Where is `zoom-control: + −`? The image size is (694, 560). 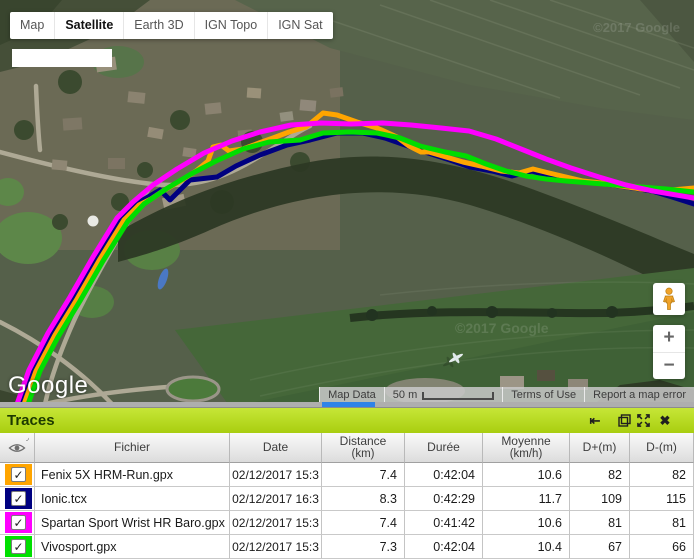
zoom-control: + − is located at coordinates (669, 352).